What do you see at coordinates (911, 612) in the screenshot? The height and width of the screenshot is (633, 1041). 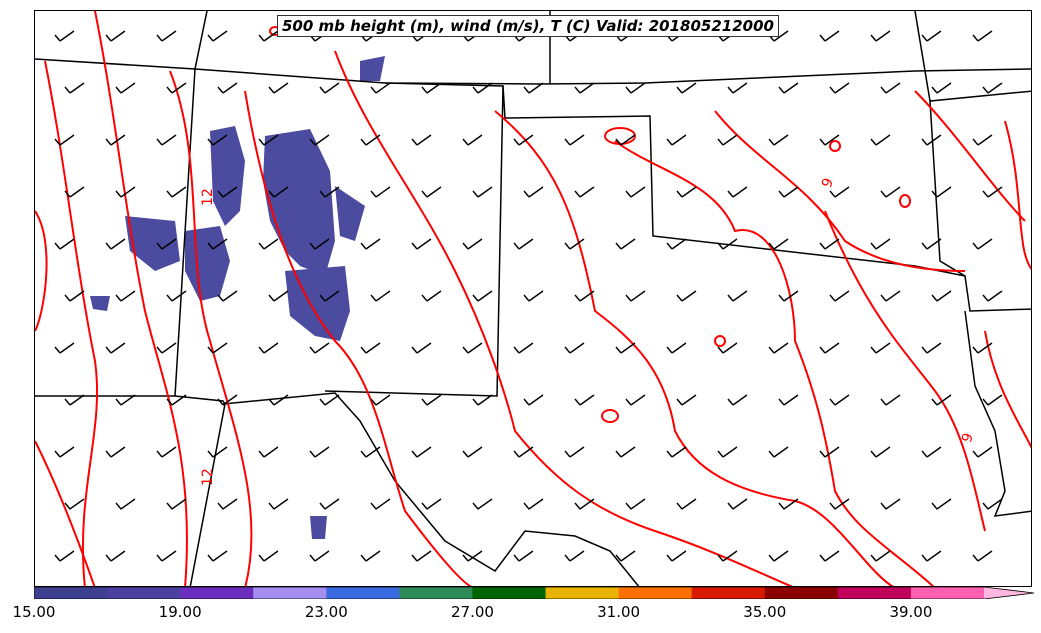 I see `colorbar-tick-label: 39.00` at bounding box center [911, 612].